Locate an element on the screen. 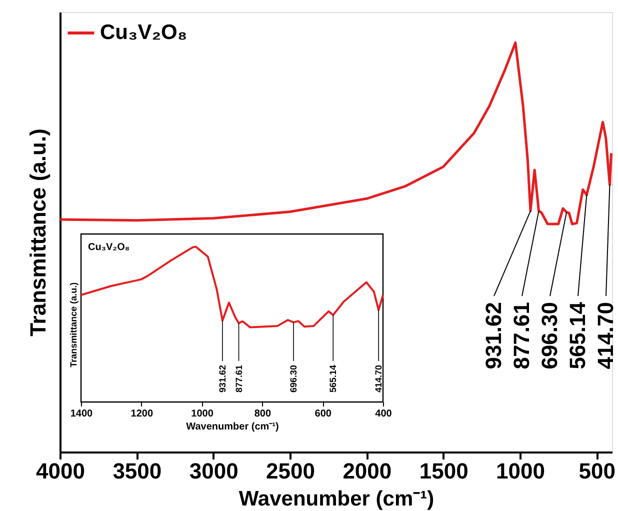  chart-title: Cu₃V₂O₈ is located at coordinates (109, 247).